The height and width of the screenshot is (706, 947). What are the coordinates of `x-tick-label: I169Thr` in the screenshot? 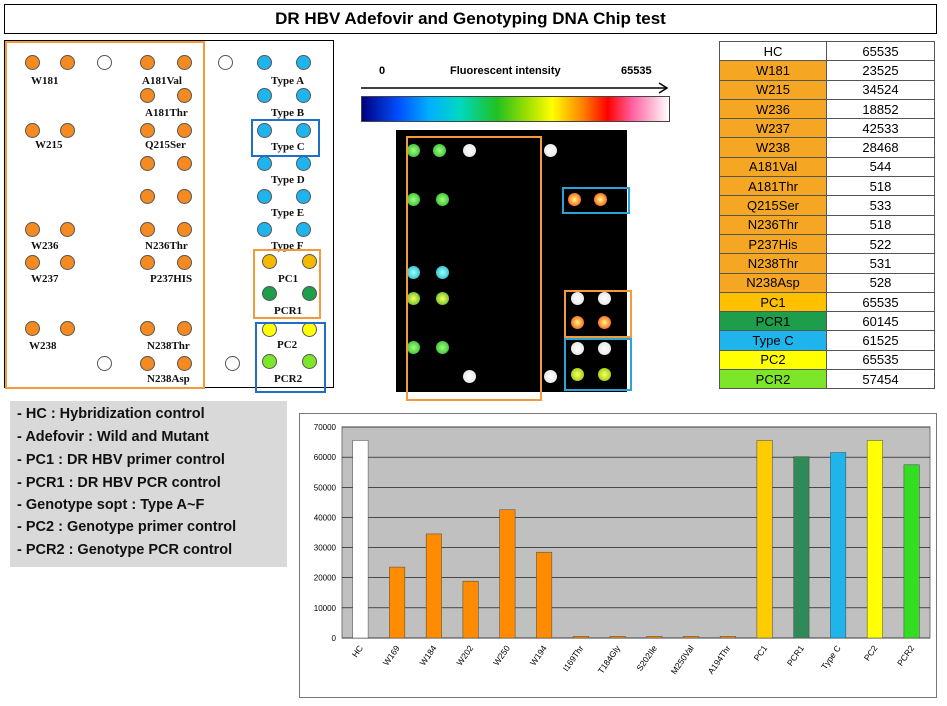 It's located at (573, 658).